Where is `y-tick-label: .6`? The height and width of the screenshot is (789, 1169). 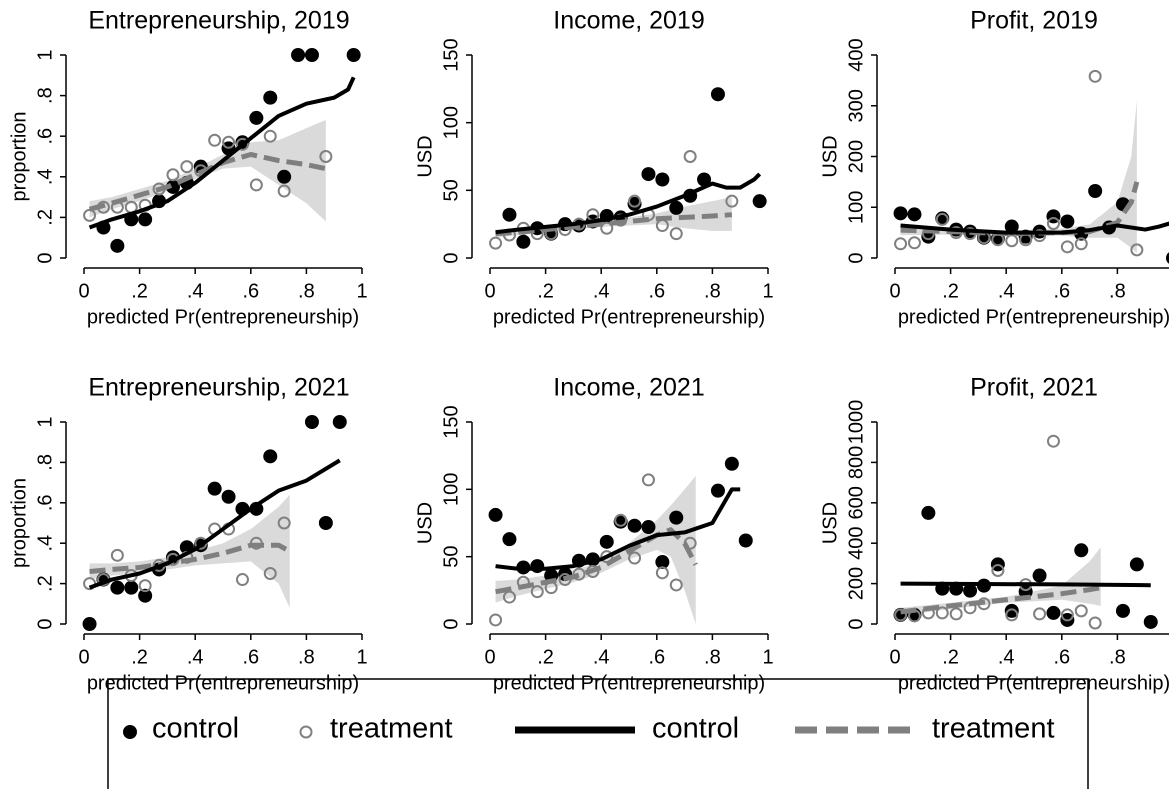 y-tick-label: .6 is located at coordinates (45, 136).